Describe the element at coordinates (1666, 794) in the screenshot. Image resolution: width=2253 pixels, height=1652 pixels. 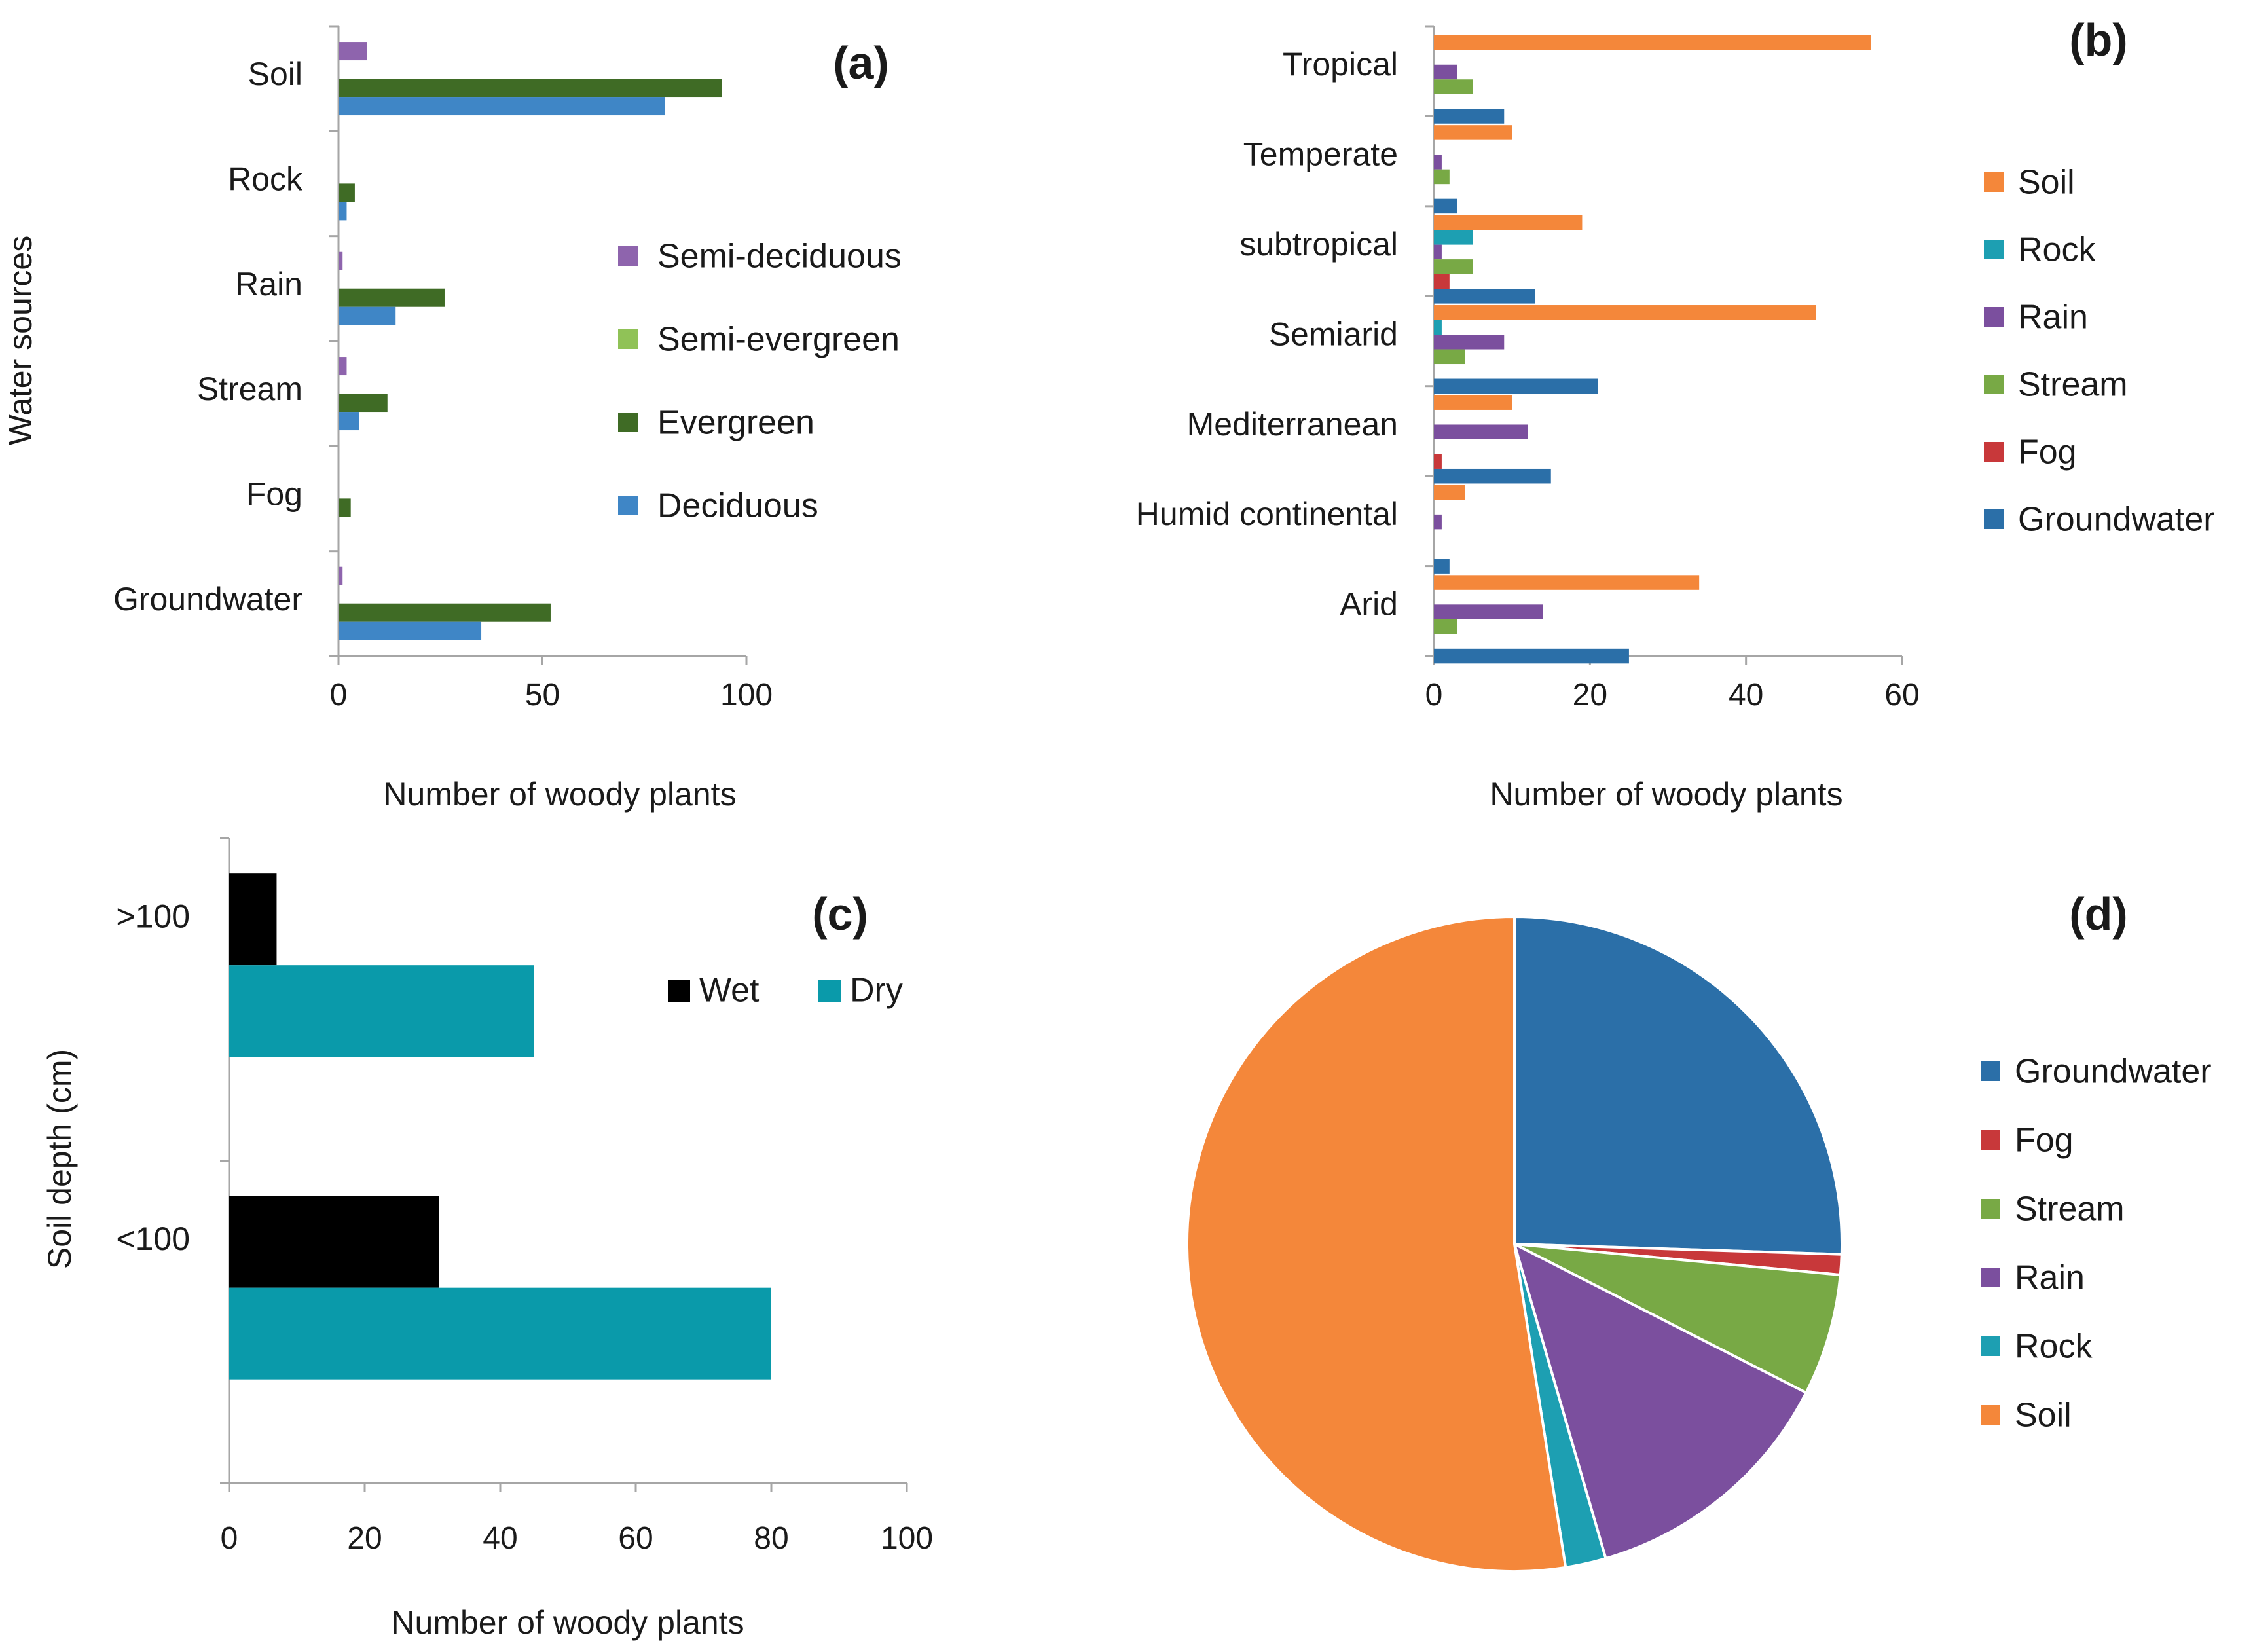
I see `panel-b-xlabel: Number of woody plants` at that location.